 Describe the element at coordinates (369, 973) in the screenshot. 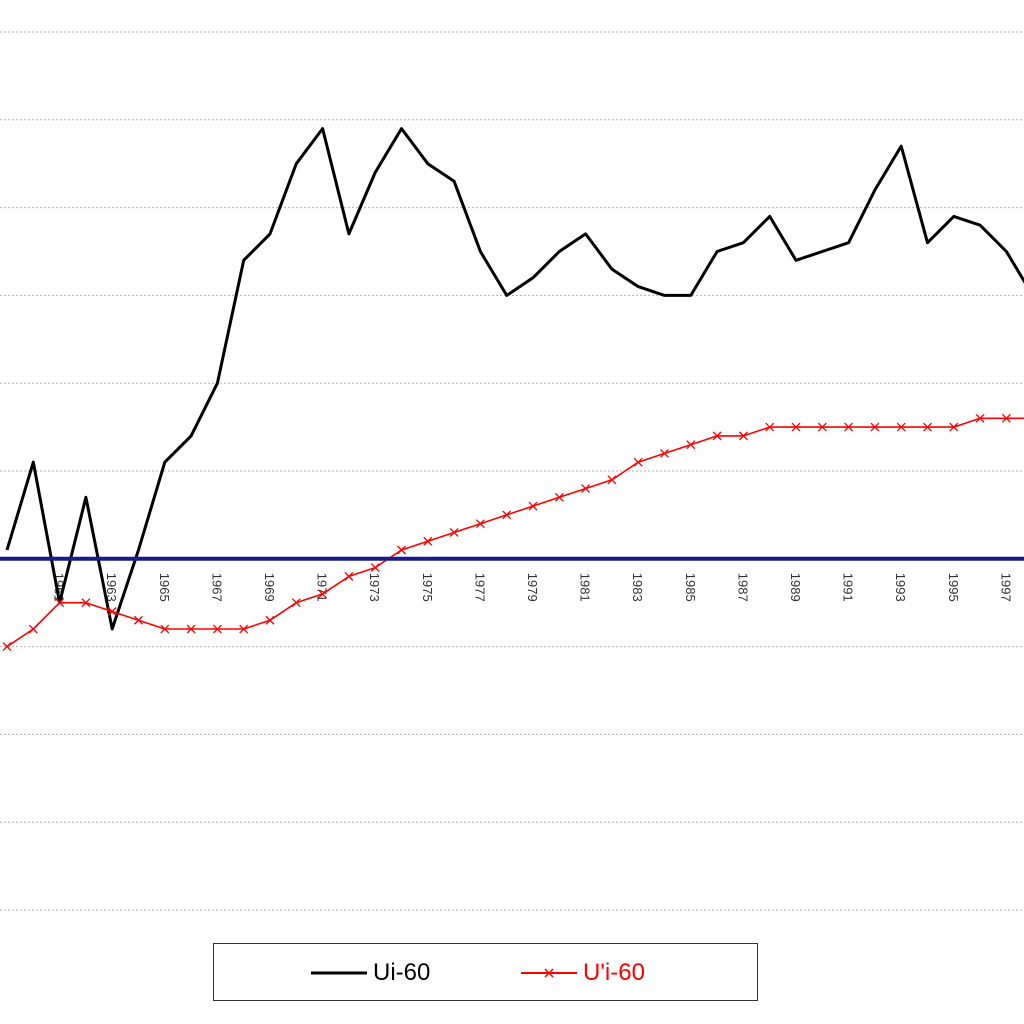

I see `legend-item-ui-60: Ui-60` at that location.